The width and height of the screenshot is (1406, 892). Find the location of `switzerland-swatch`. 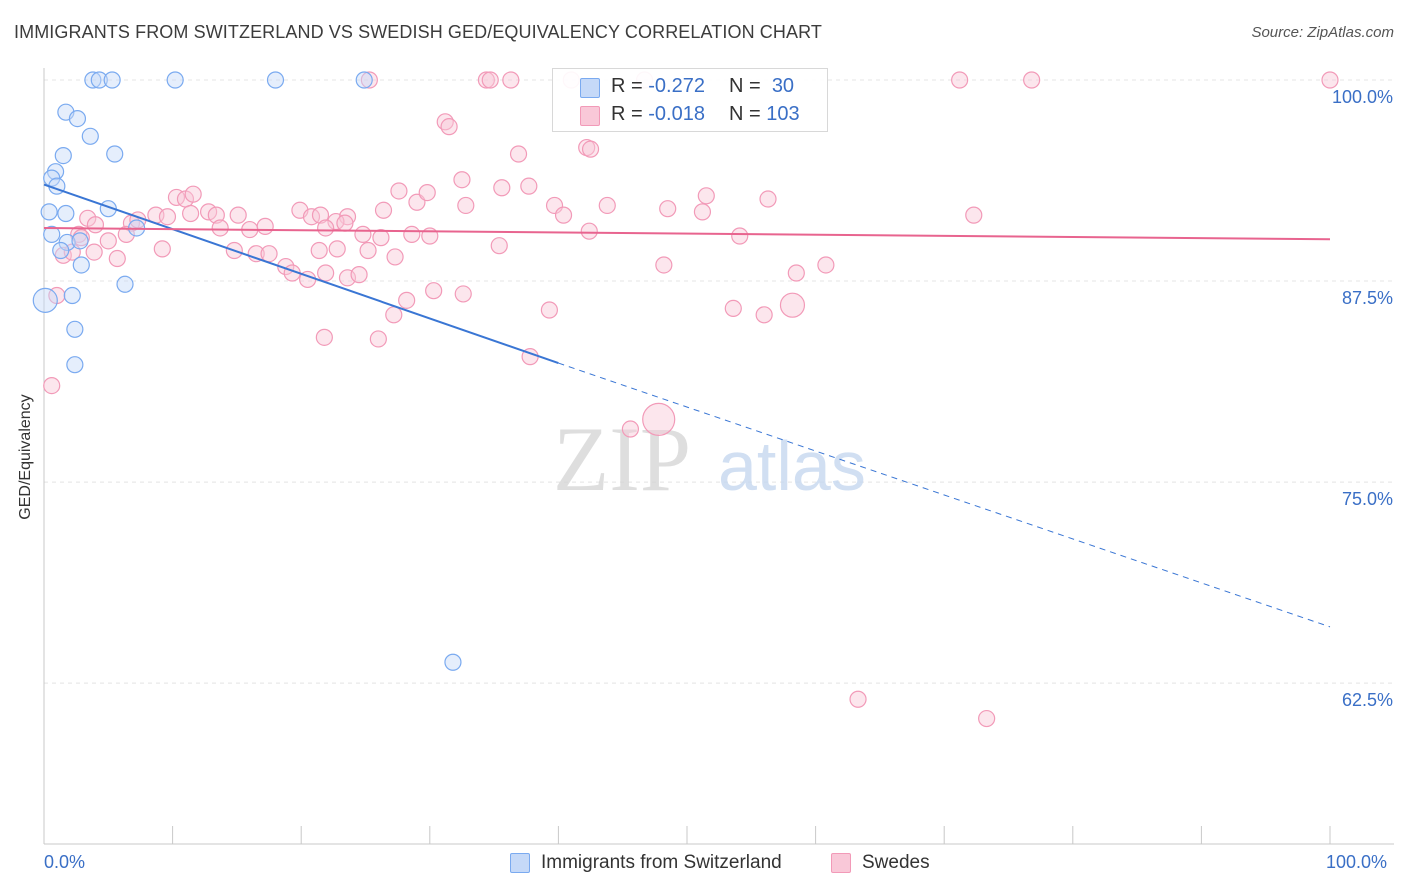

switzerland-swatch is located at coordinates (590, 88).